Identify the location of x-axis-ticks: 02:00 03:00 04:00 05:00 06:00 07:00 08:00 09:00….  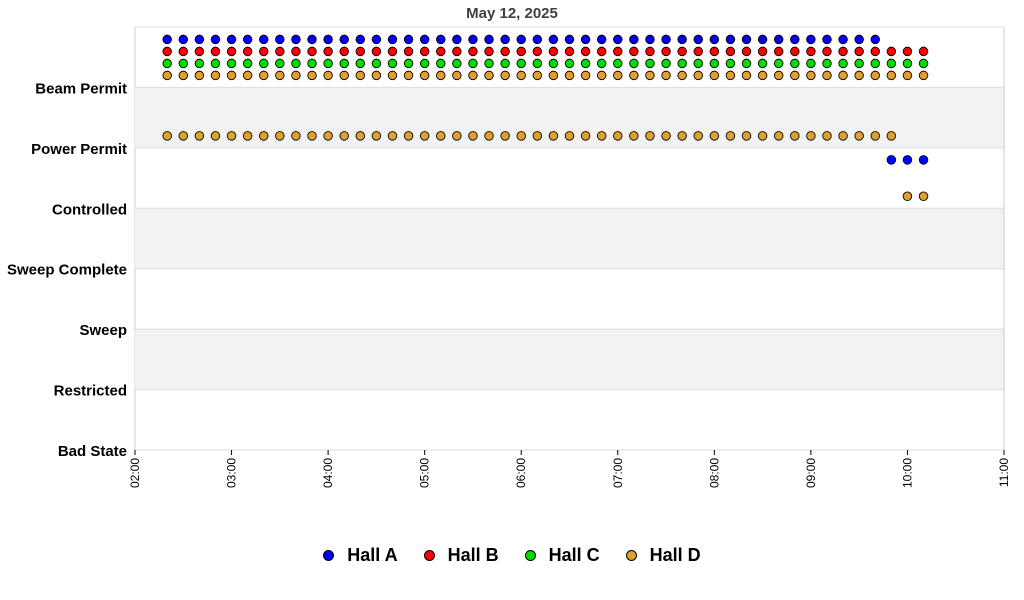
(569, 469).